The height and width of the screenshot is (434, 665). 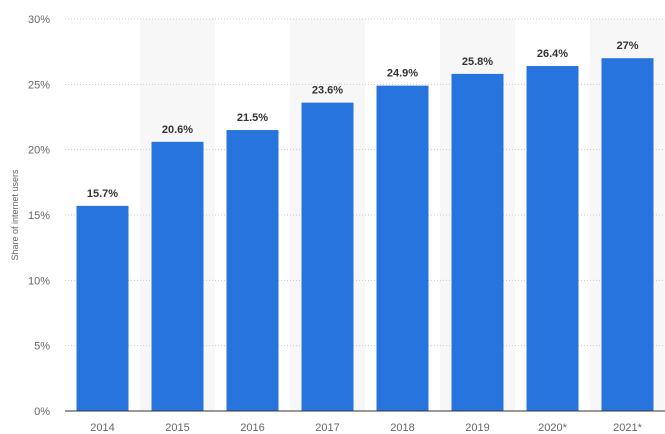 What do you see at coordinates (402, 74) in the screenshot?
I see `data-label: 24.9%` at bounding box center [402, 74].